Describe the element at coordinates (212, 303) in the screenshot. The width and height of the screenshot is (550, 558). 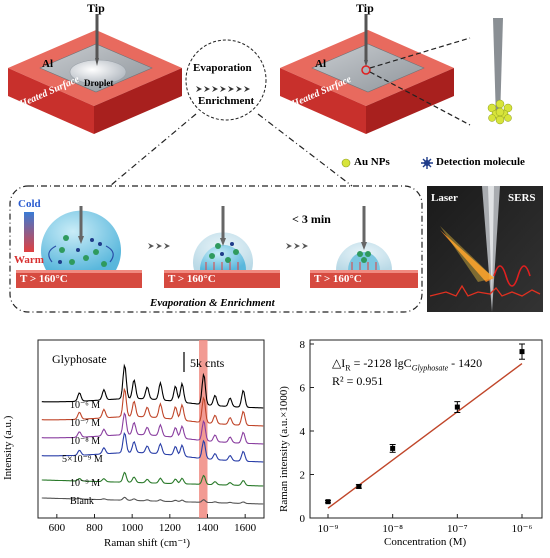
I see `process-caption: Evaporation & Enrichment` at that location.